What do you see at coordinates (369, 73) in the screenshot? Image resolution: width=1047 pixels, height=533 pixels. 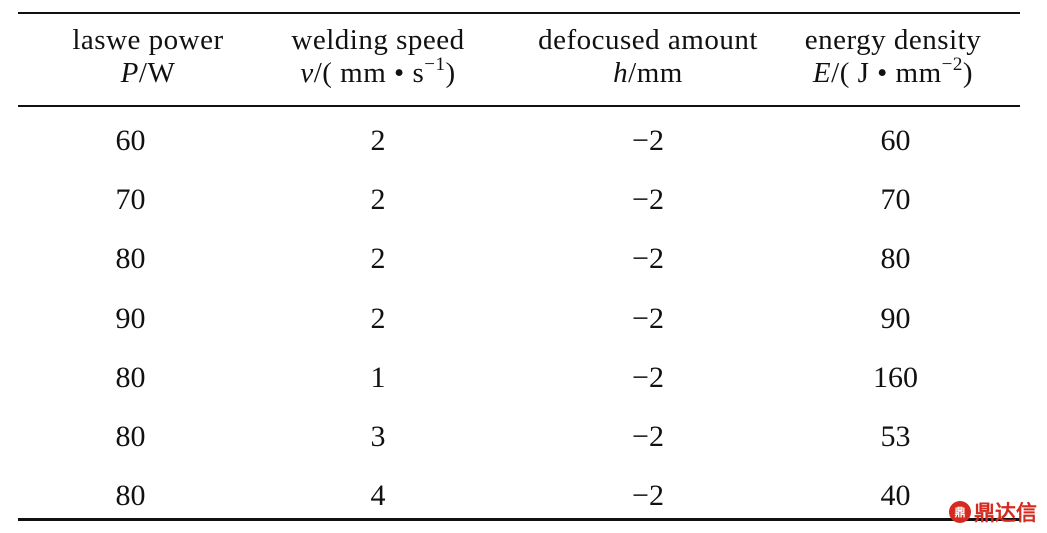 I see `header-unit: /( mm • s` at bounding box center [369, 73].